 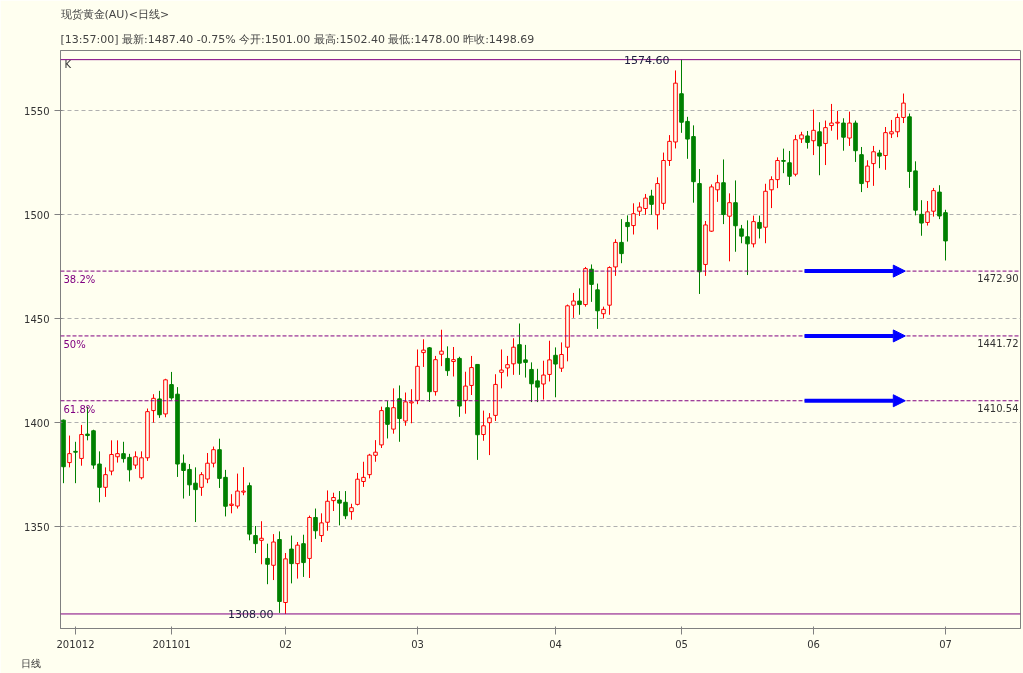 What do you see at coordinates (37, 319) in the screenshot?
I see `y-tick-label: 1450` at bounding box center [37, 319].